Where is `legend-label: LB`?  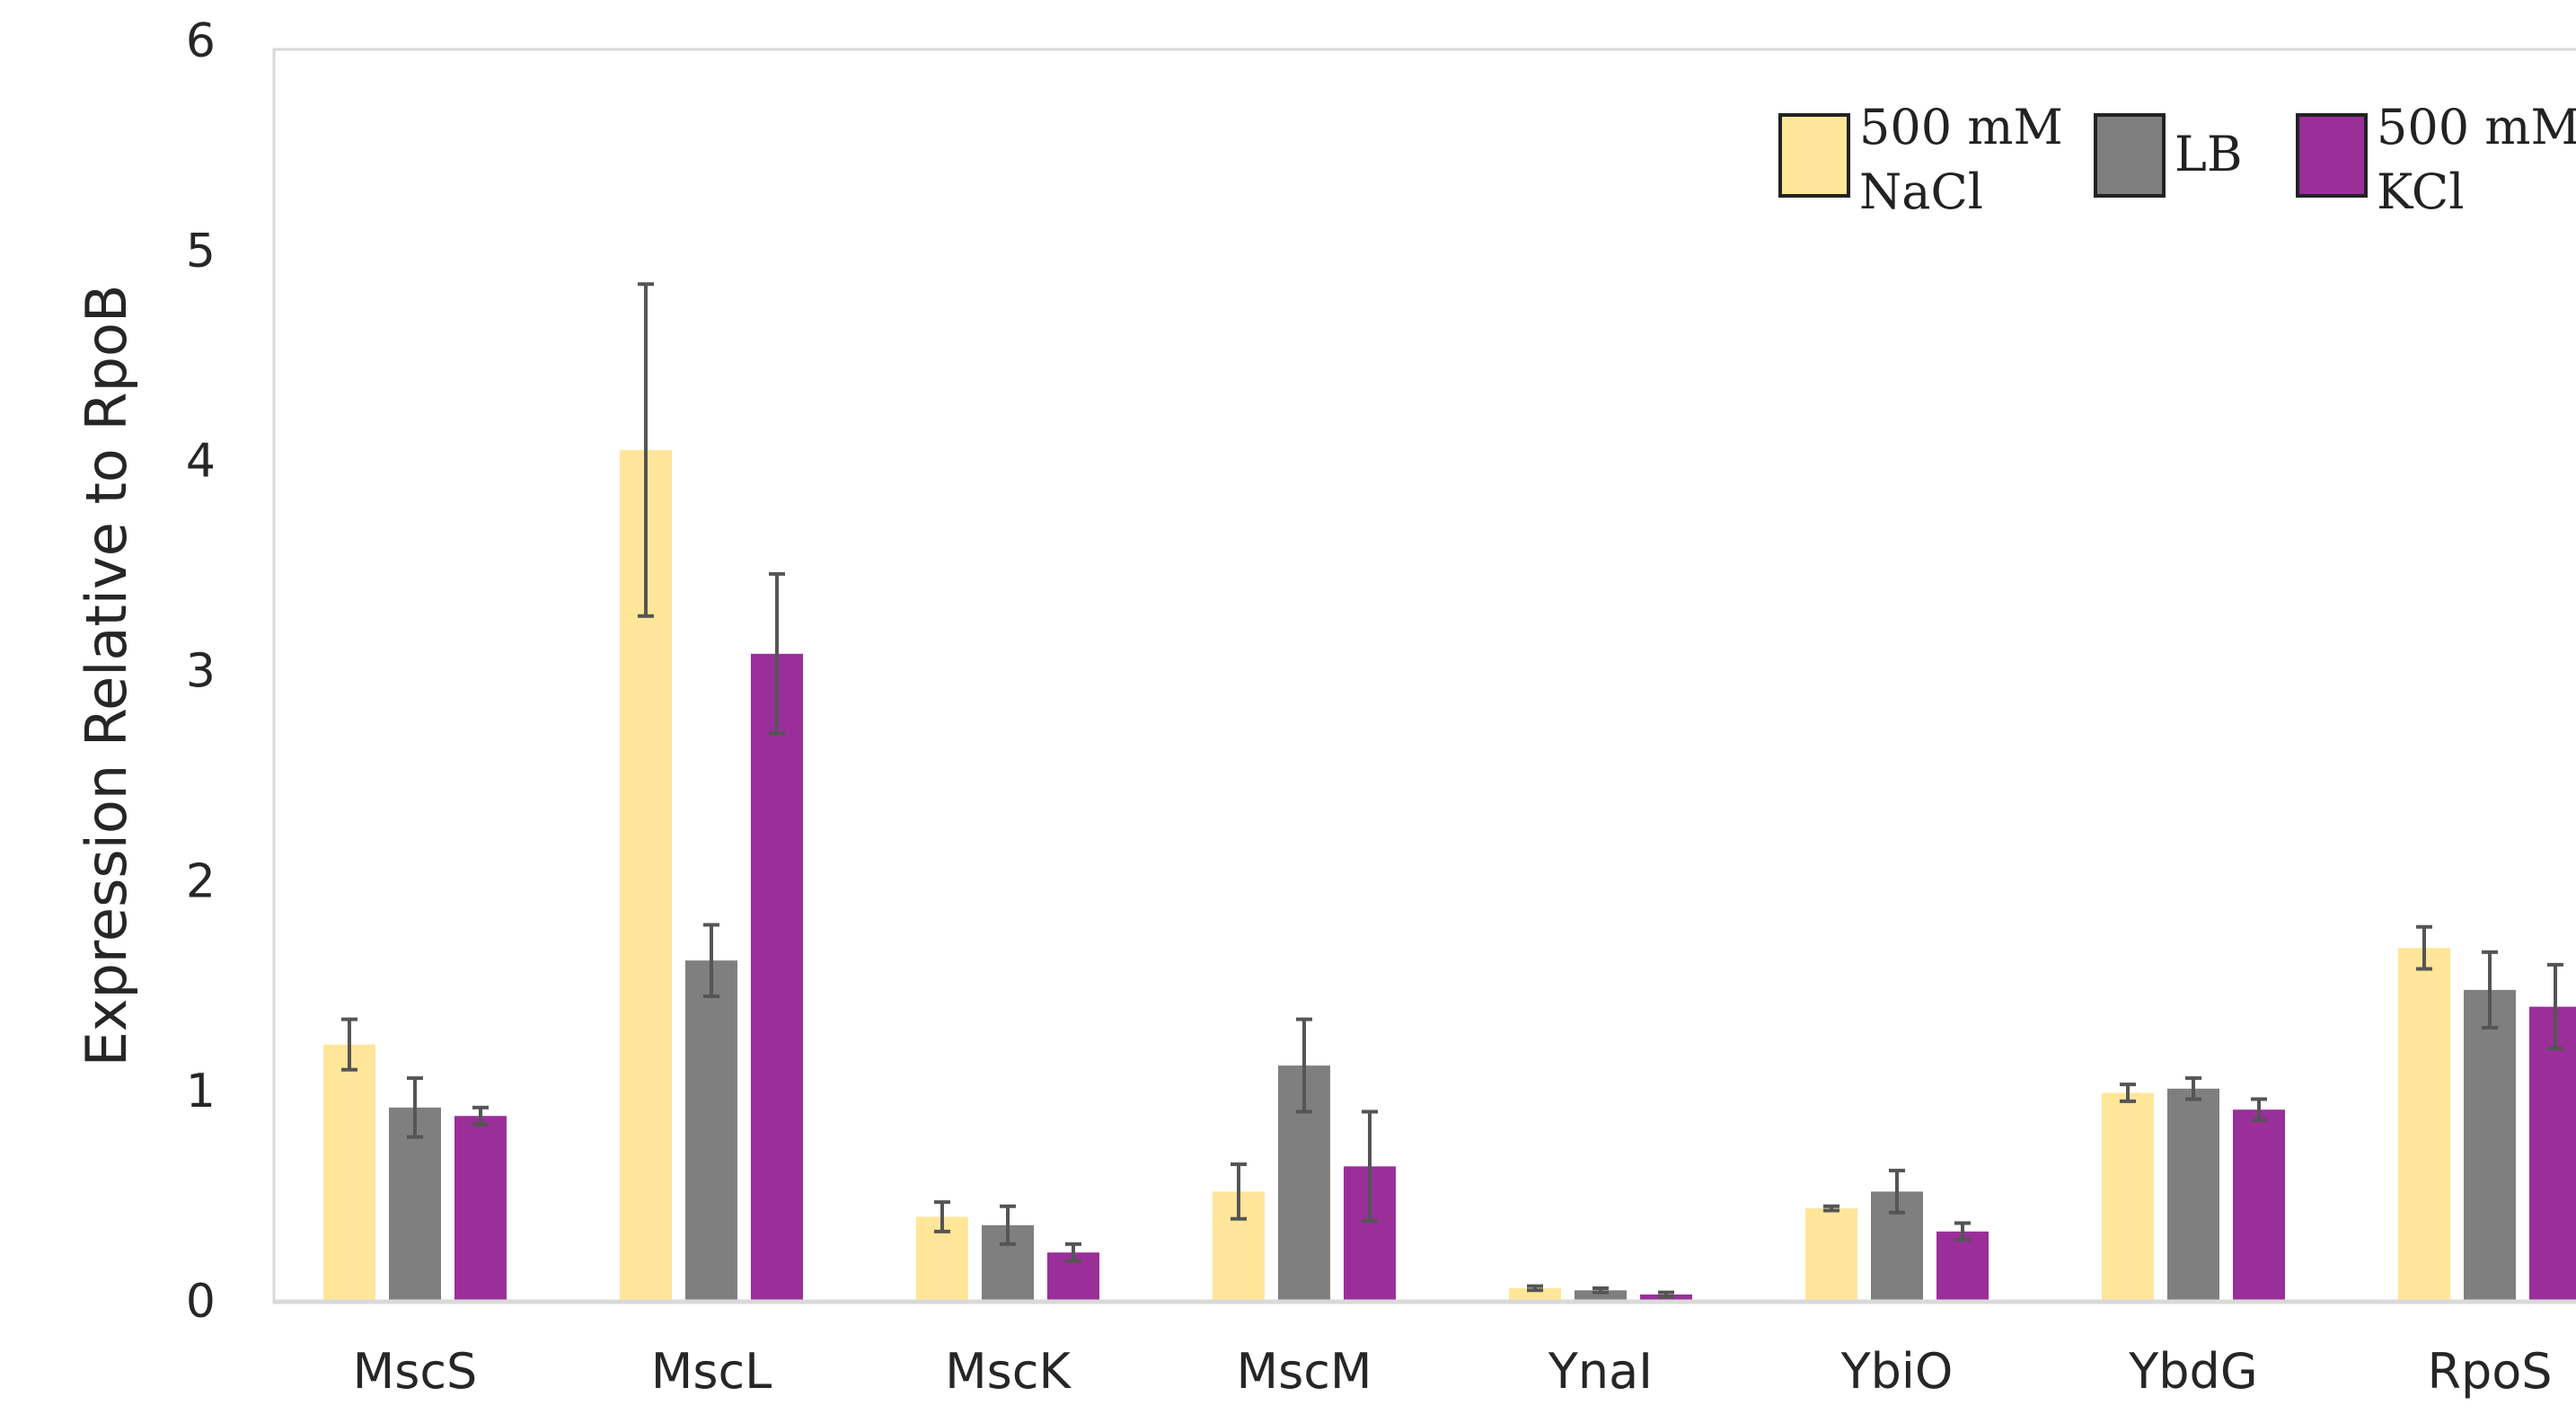
legend-label: LB is located at coordinates (2209, 154).